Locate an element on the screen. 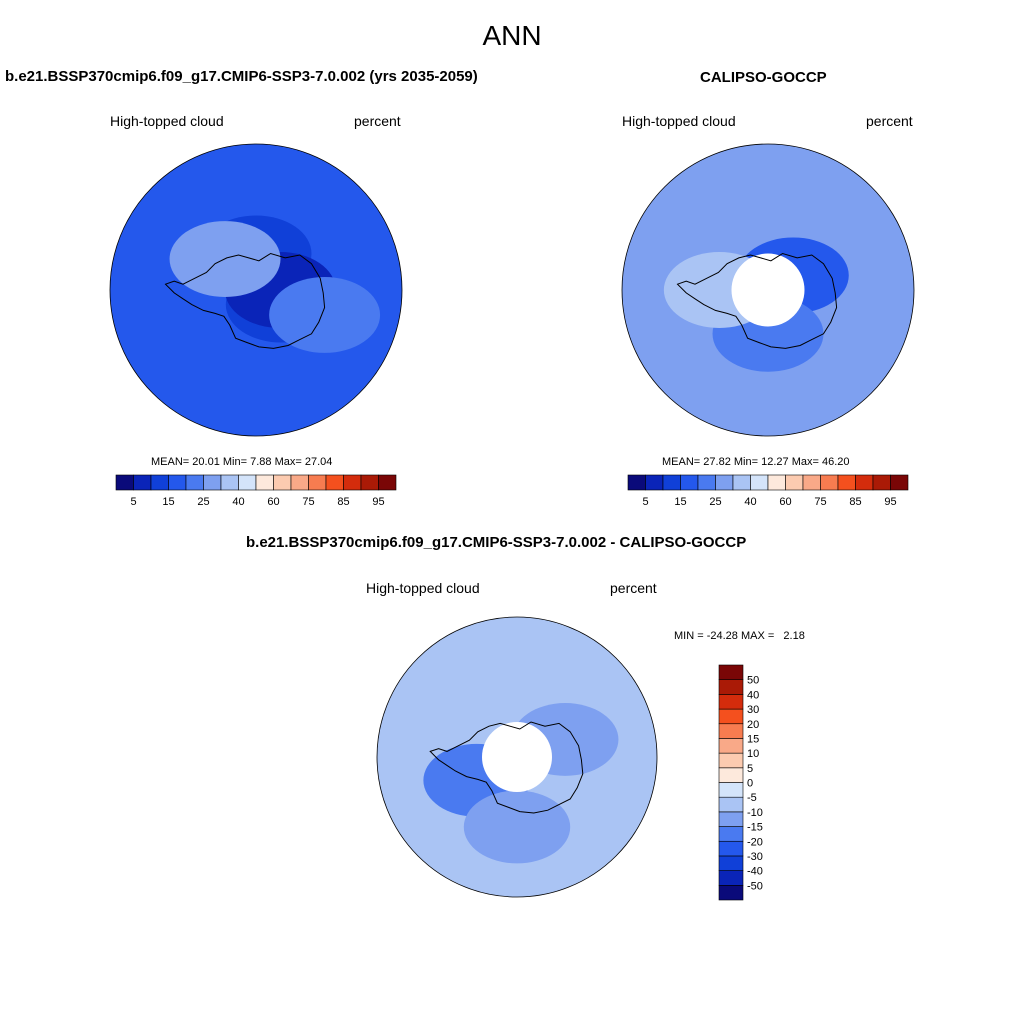 The height and width of the screenshot is (1024, 1024). colorbar-tick-label: 85 is located at coordinates (343, 502).